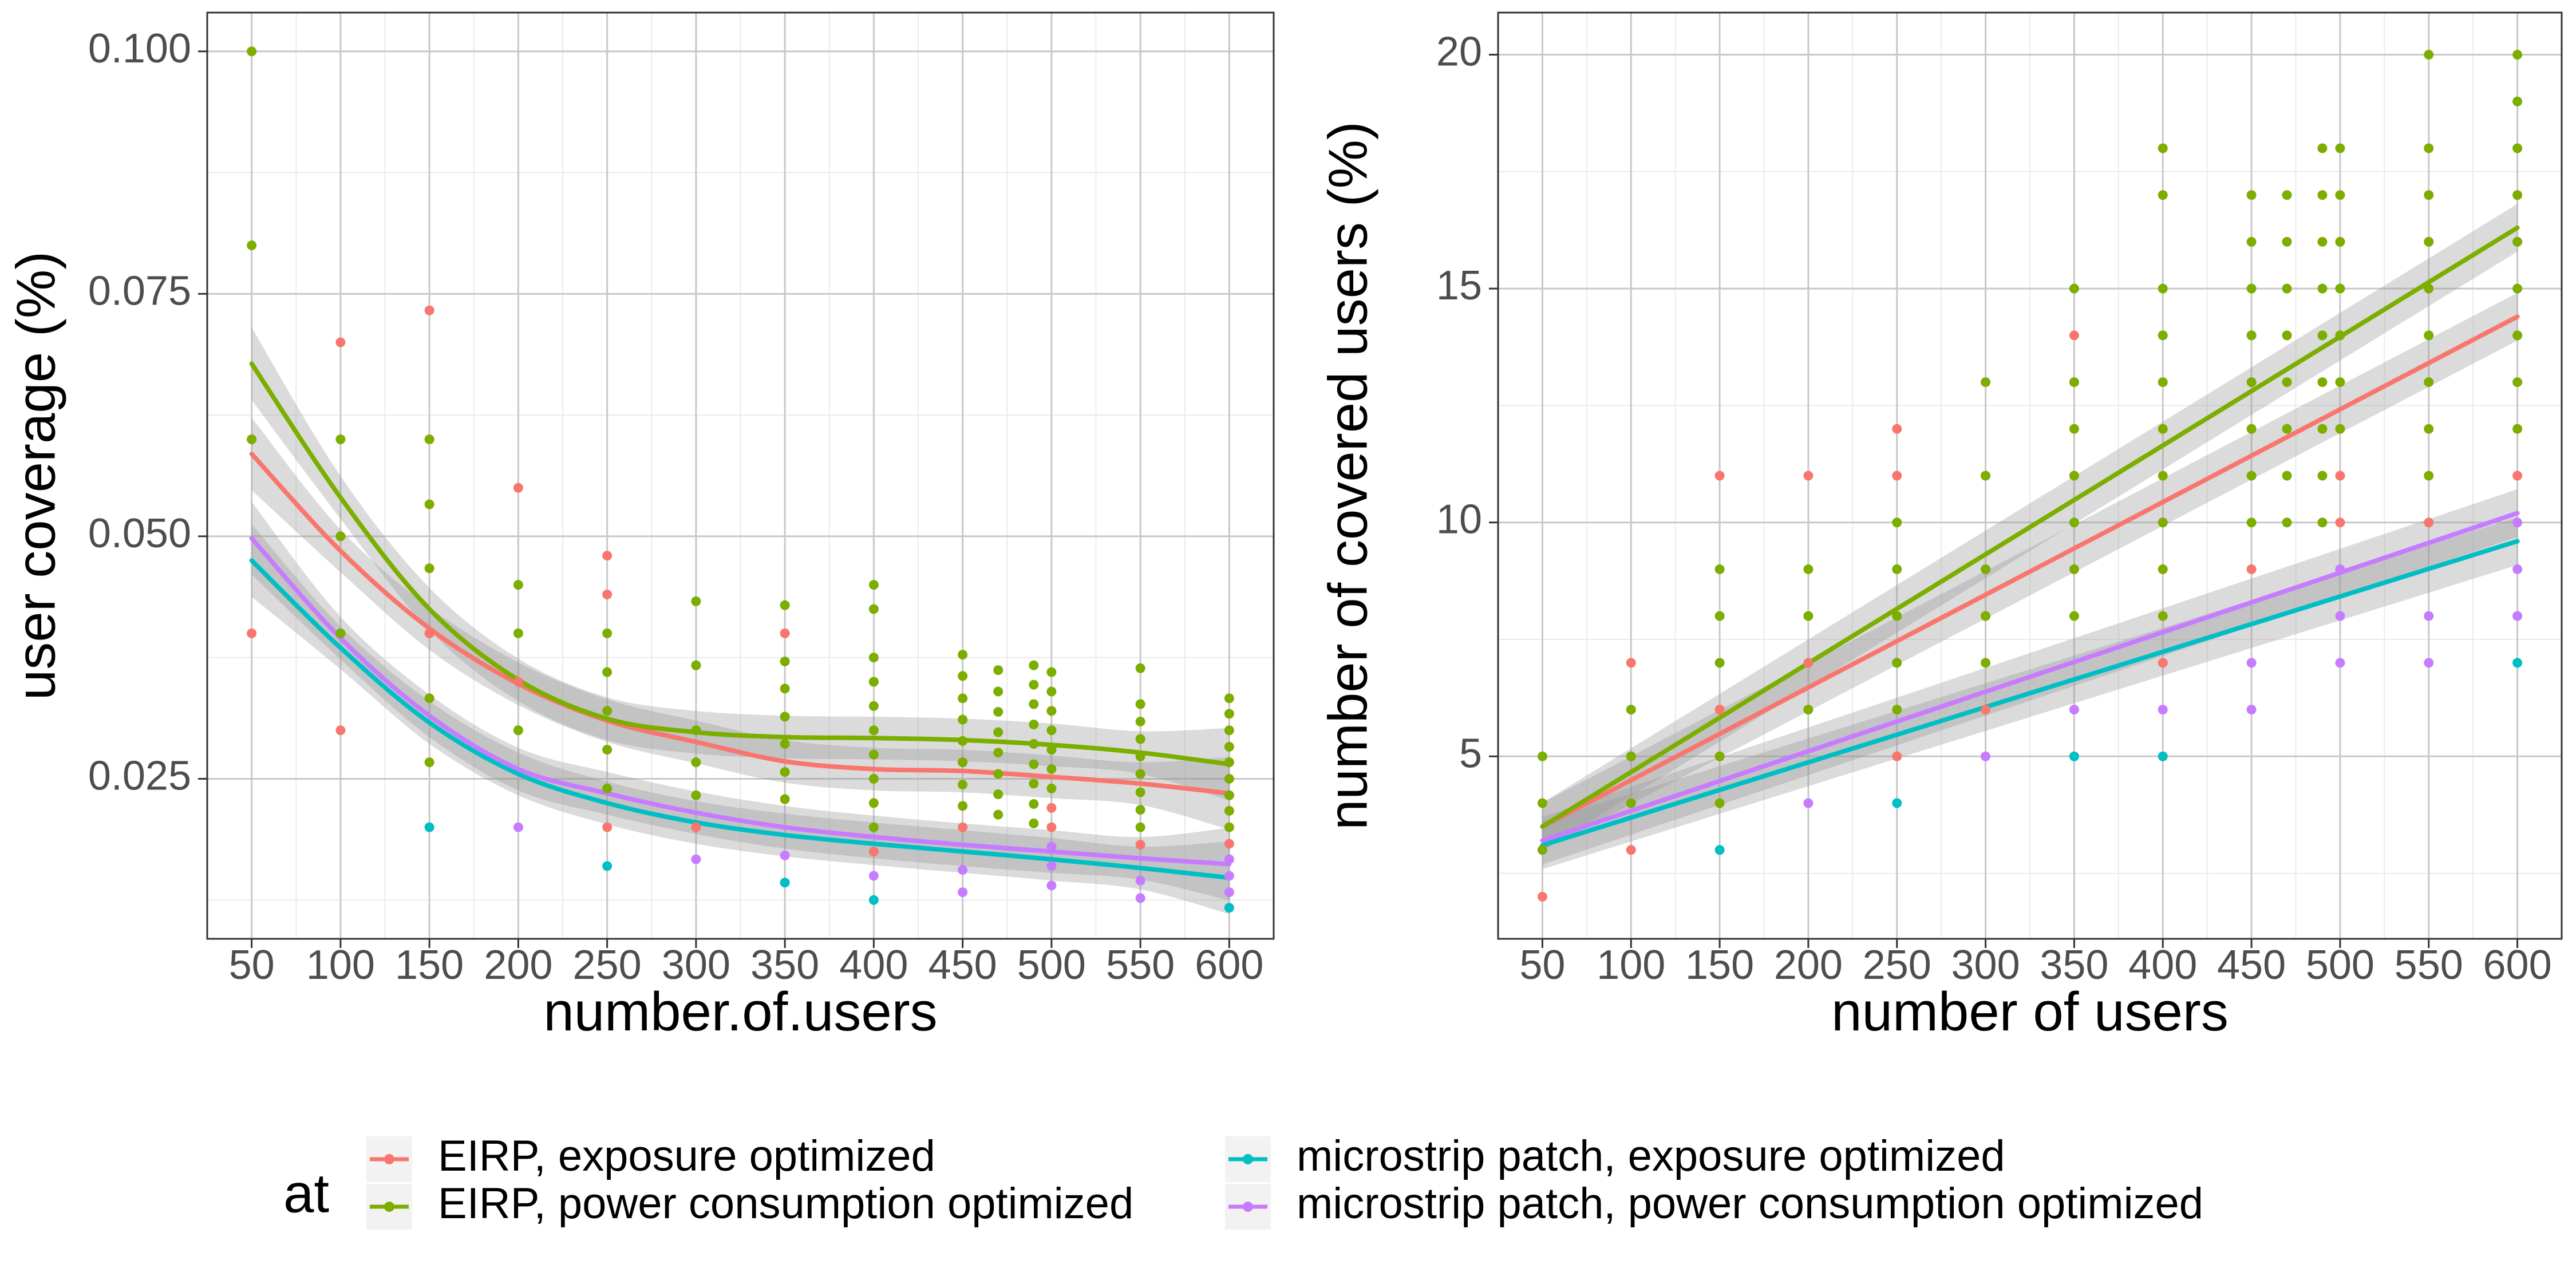 The height and width of the screenshot is (1288, 2576). I want to click on x-tick-label: 100, so click(340, 965).